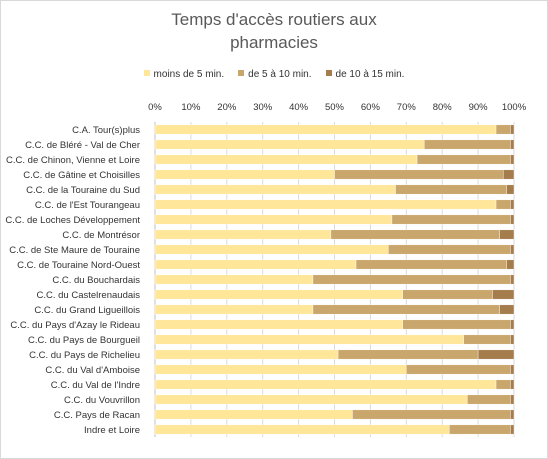 The image size is (548, 459). Describe the element at coordinates (443, 107) in the screenshot. I see `x-tick-label: 80%` at that location.